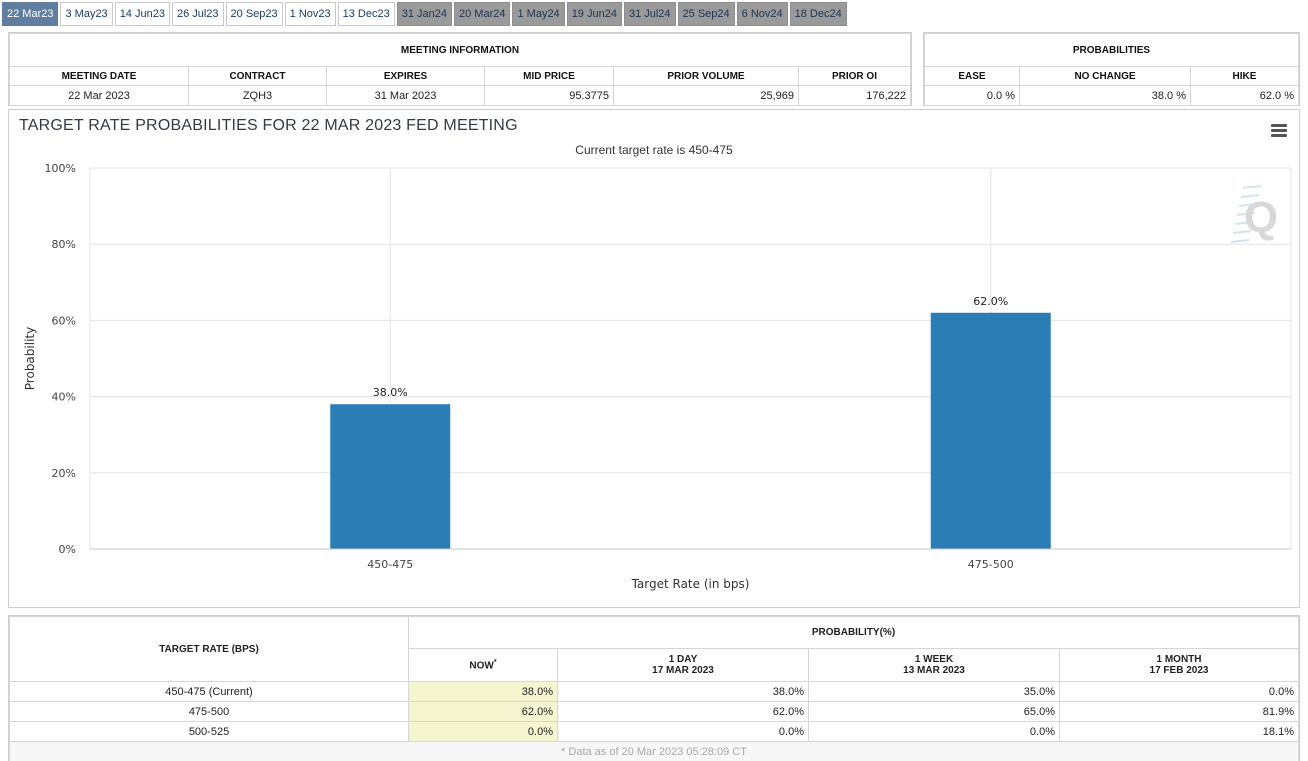 The image size is (1308, 761). What do you see at coordinates (683, 665) in the screenshot?
I see `one-day-header: 1 DAY 17 MAR 2023` at bounding box center [683, 665].